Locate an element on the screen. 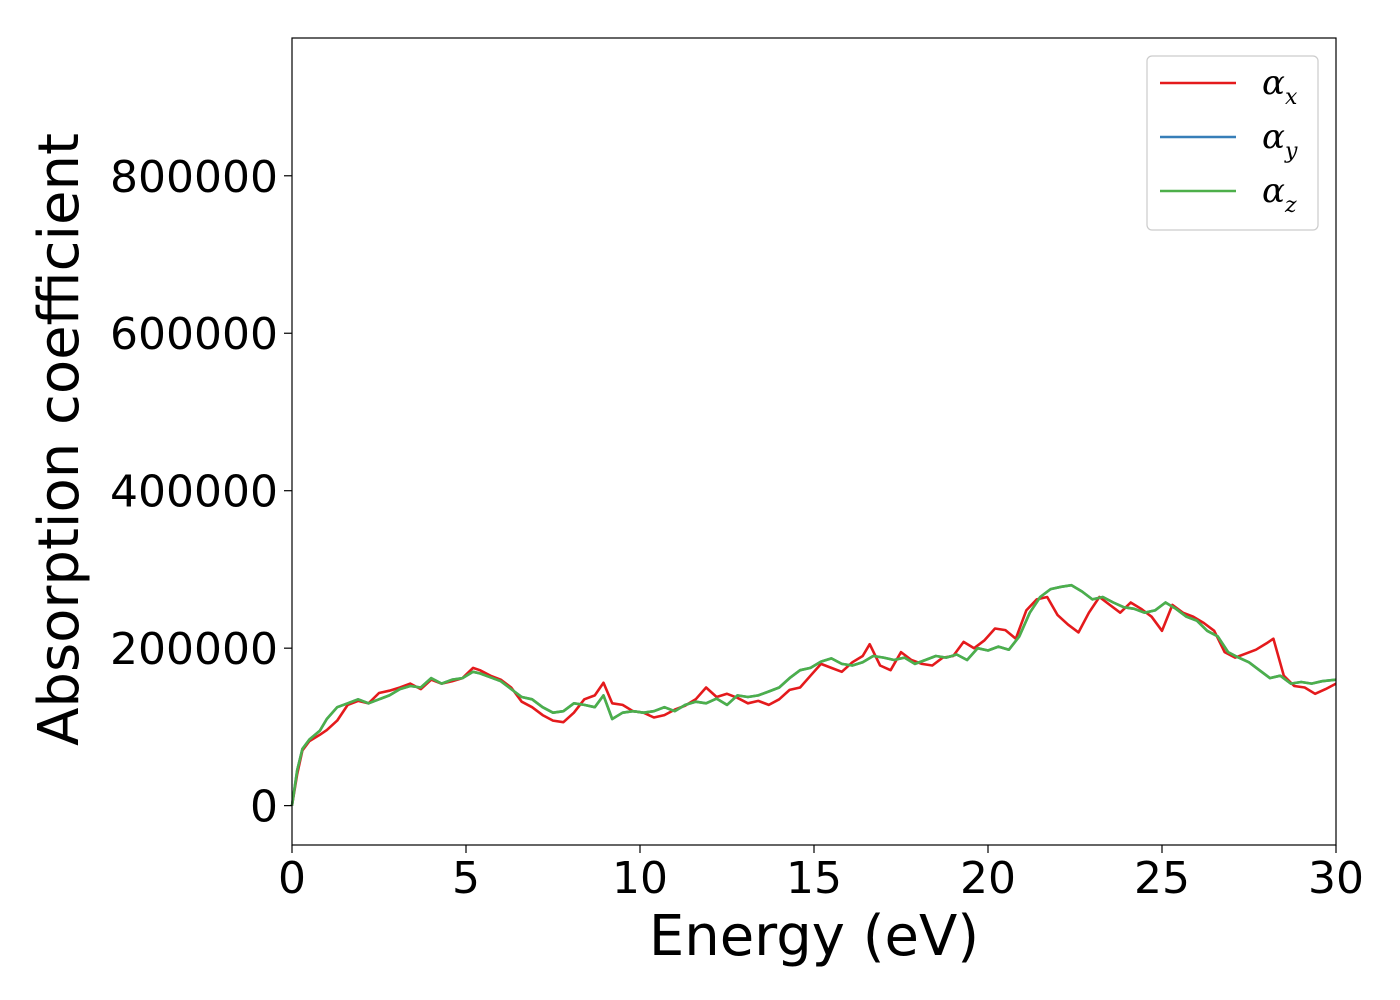 The image size is (1400, 1000). x-tick-label: 20 is located at coordinates (988, 878).